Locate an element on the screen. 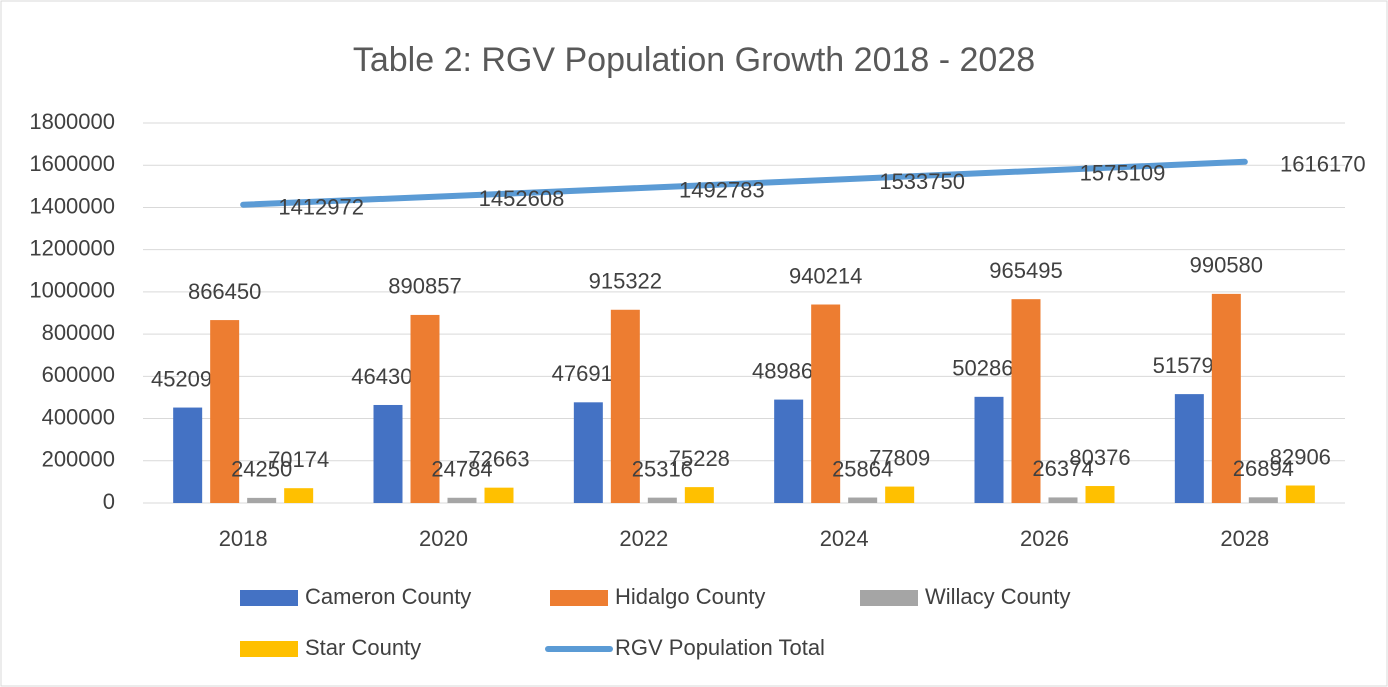  x-tick-label: 2022 is located at coordinates (643, 538).